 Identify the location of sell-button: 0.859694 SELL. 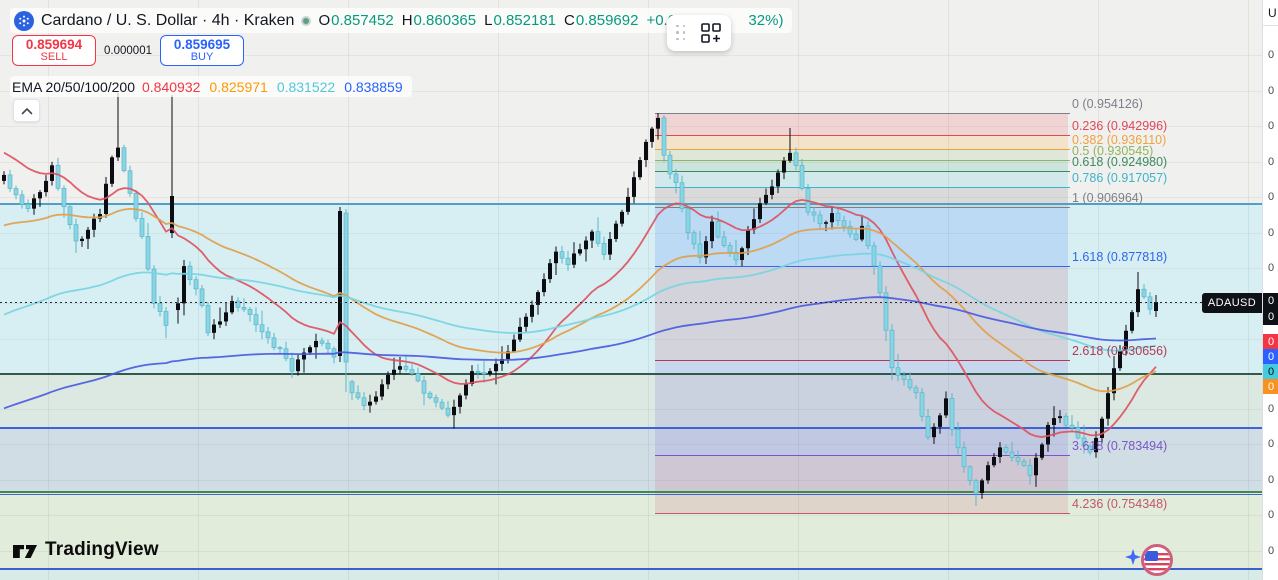
(54, 50).